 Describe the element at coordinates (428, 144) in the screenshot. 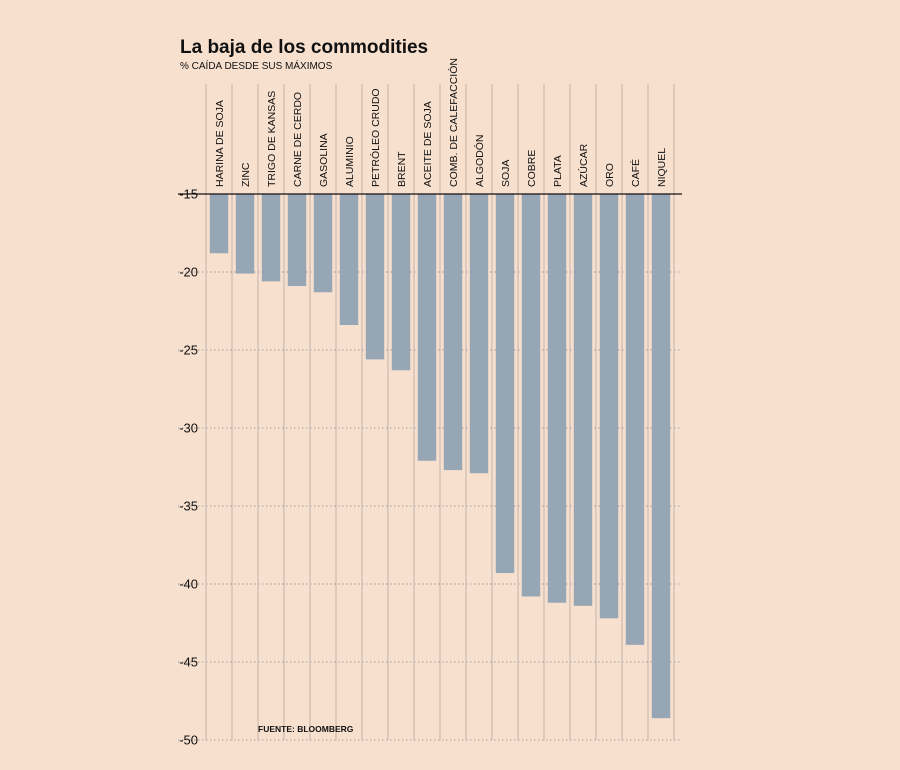

I see `category-label: ACEITE DE SOJA` at that location.